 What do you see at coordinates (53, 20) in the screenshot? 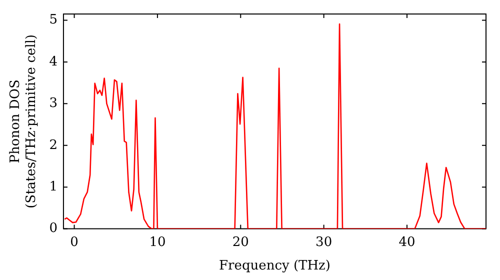
I see `y-tick-label: 5` at bounding box center [53, 20].